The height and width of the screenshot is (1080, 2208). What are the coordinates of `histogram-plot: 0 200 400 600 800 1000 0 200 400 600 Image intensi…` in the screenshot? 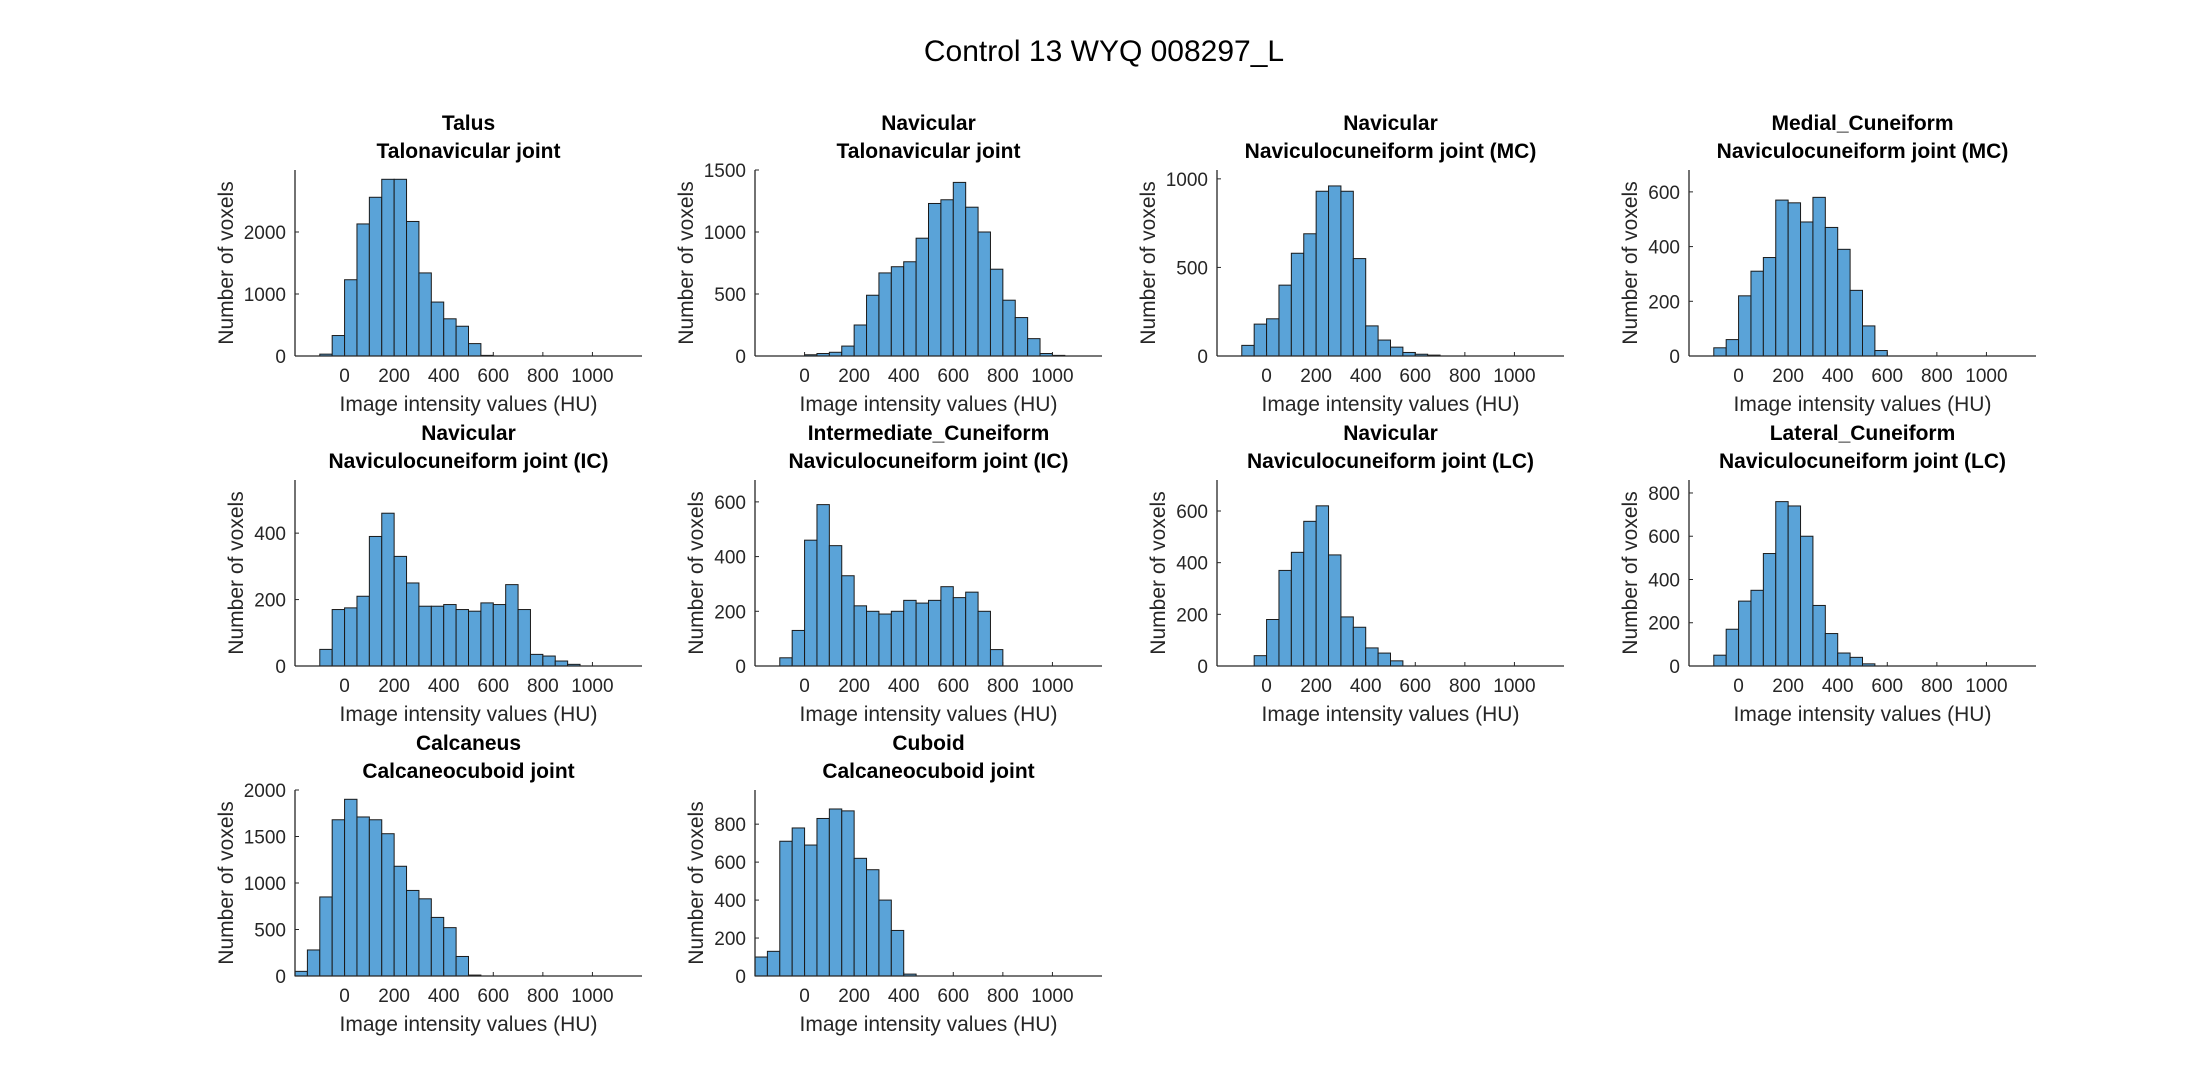 It's located at (1827, 293).